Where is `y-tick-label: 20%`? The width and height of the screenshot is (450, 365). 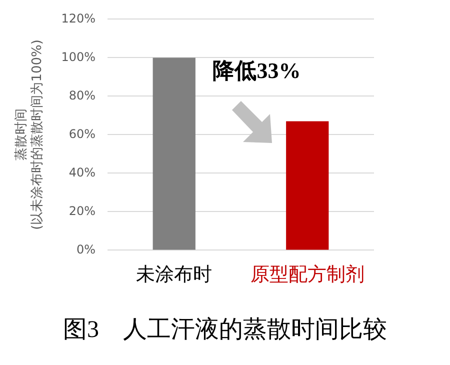 y-tick-label: 20% is located at coordinates (82, 211).